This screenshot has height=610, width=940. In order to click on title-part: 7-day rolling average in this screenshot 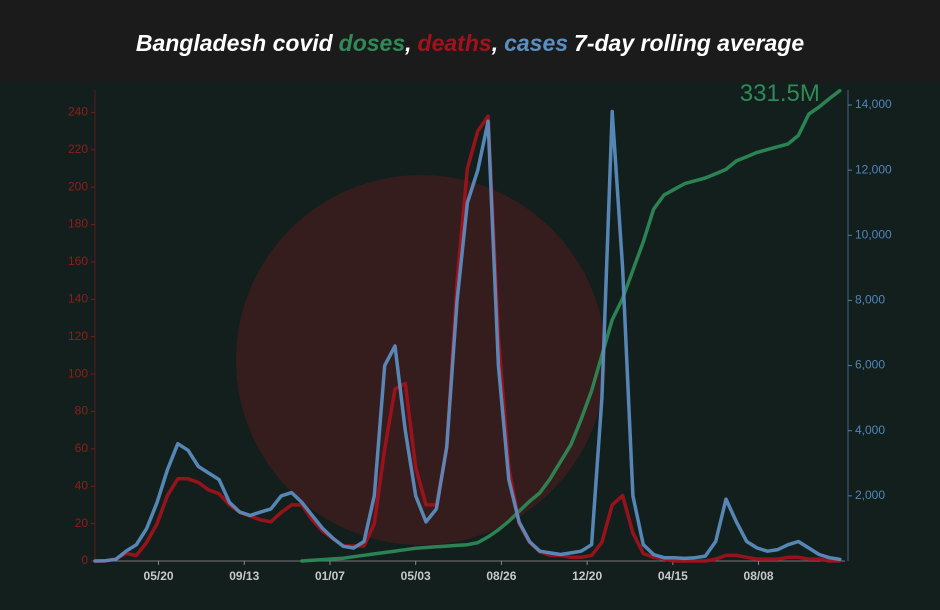, I will do `click(689, 43)`.